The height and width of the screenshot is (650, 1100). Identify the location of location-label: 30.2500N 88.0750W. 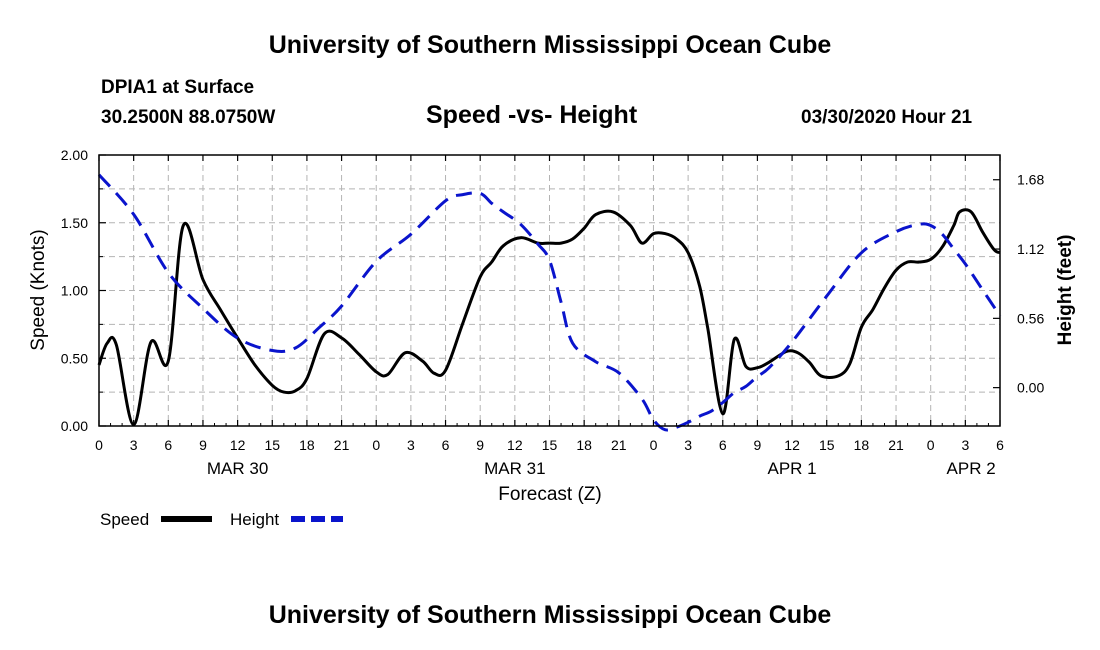
(188, 117).